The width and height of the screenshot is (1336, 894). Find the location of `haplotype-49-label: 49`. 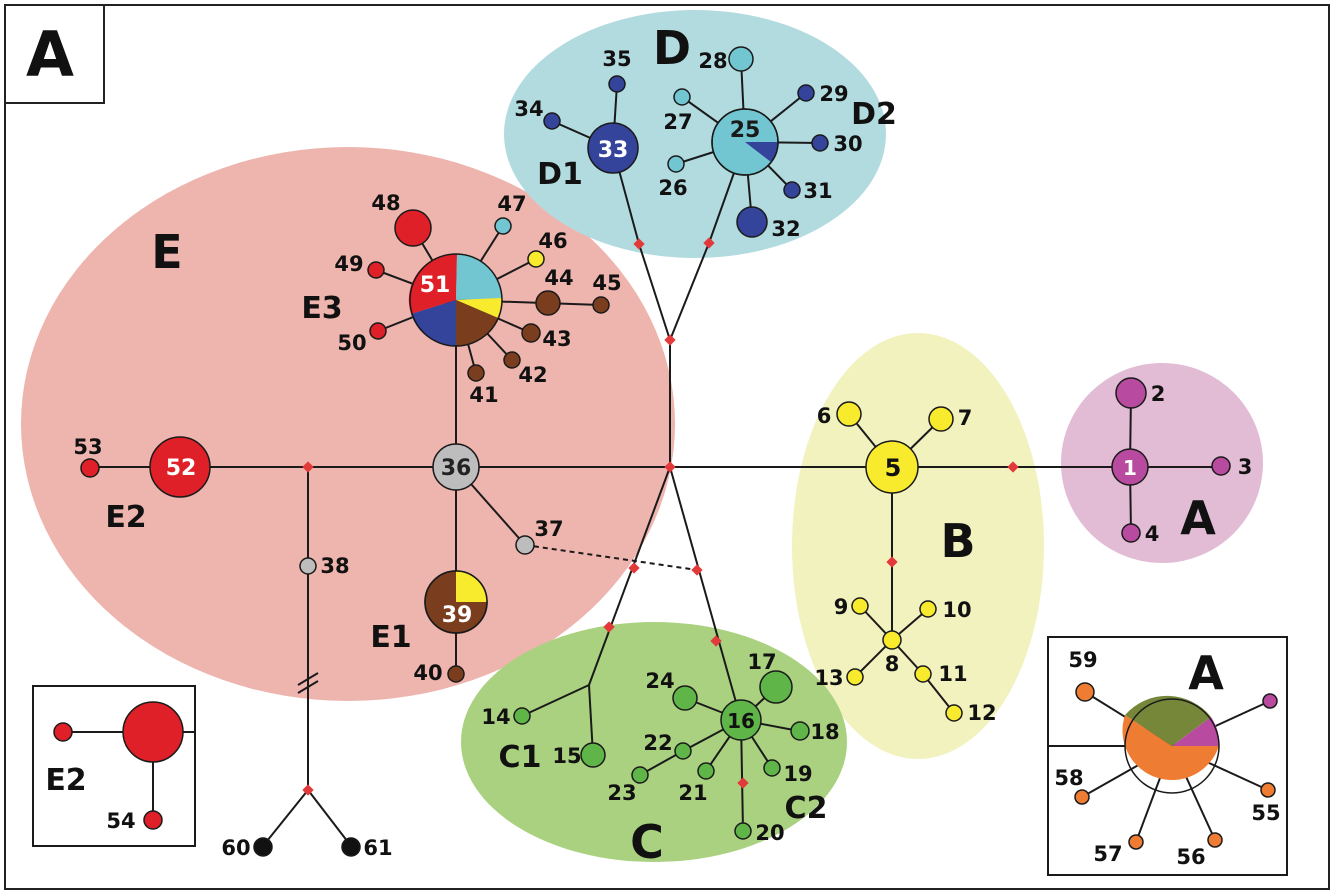

haplotype-49-label: 49 is located at coordinates (348, 264).